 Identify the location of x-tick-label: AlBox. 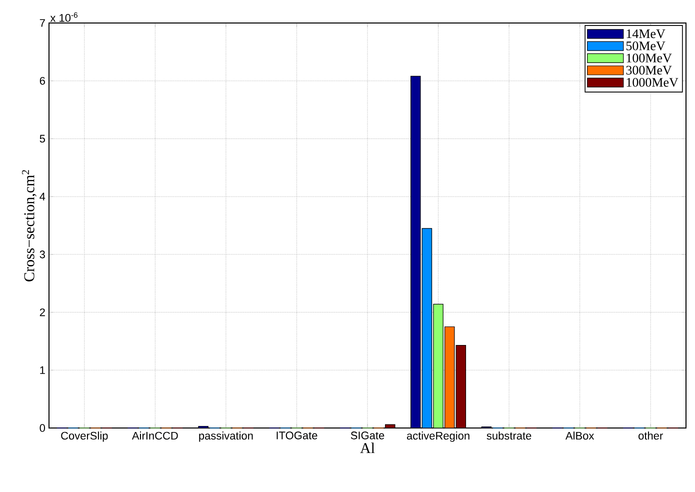
(579, 436).